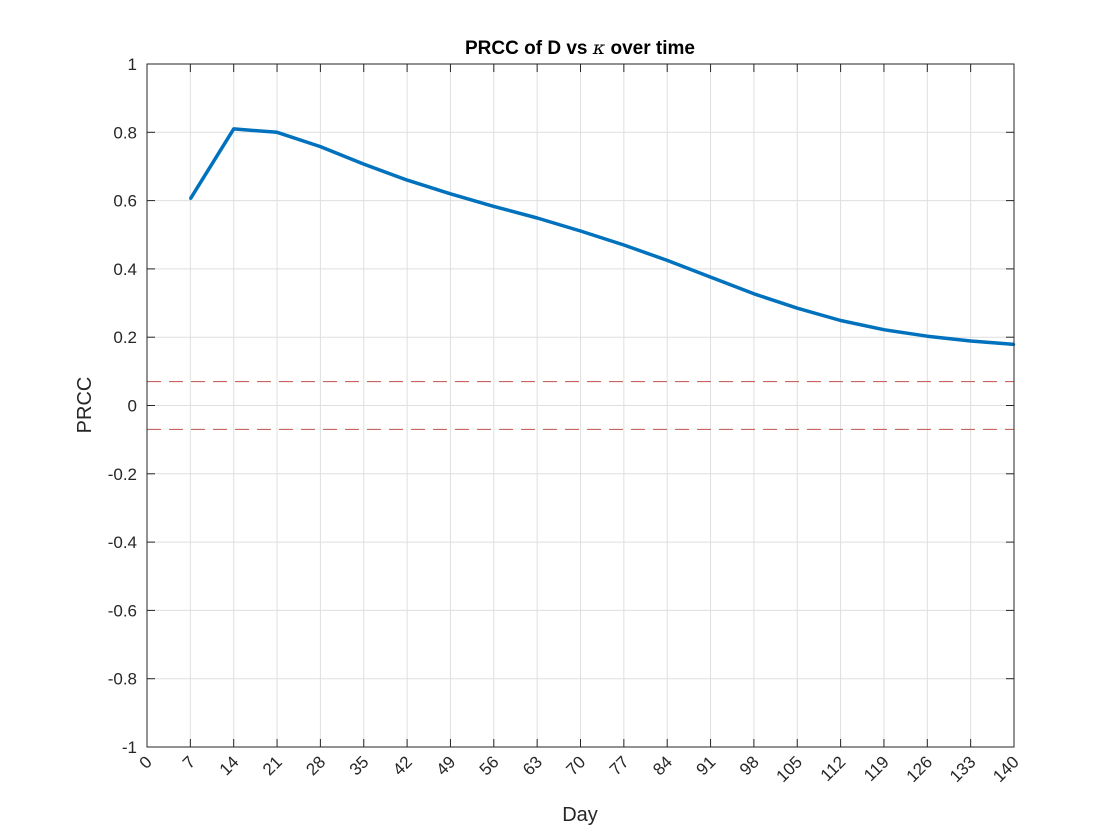 This screenshot has height=840, width=1120. What do you see at coordinates (125, 132) in the screenshot?
I see `y-tick-label: 0.8` at bounding box center [125, 132].